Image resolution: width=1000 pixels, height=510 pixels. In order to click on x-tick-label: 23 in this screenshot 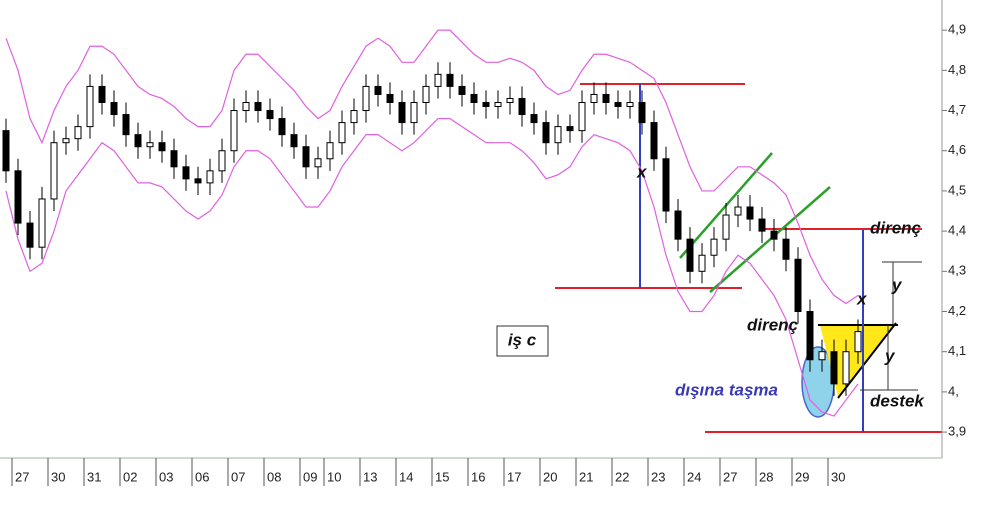, I will do `click(658, 476)`.